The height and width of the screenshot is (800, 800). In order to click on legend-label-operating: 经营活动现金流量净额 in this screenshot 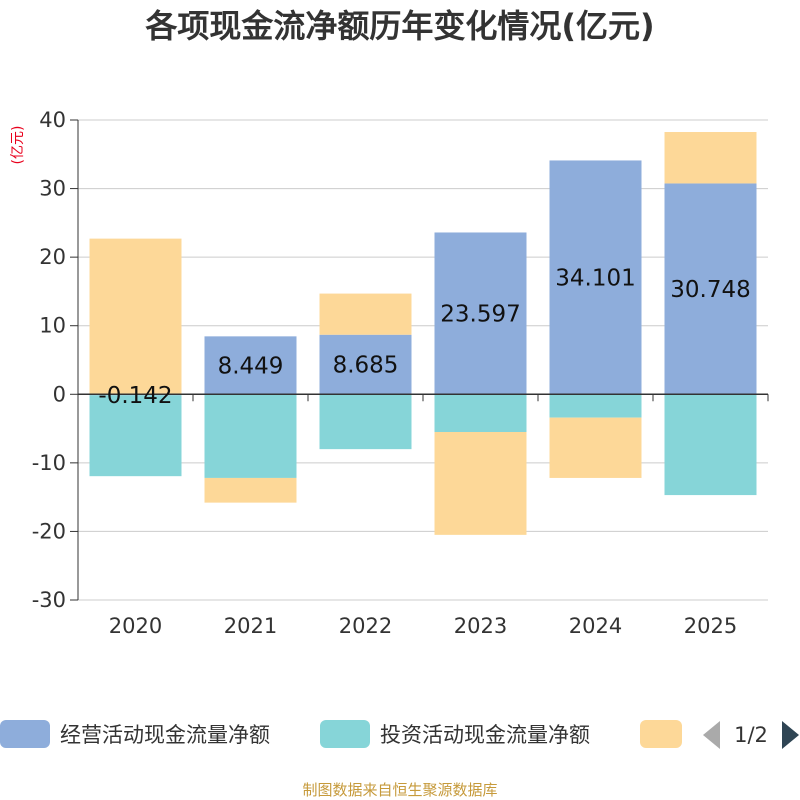, I will do `click(165, 735)`.